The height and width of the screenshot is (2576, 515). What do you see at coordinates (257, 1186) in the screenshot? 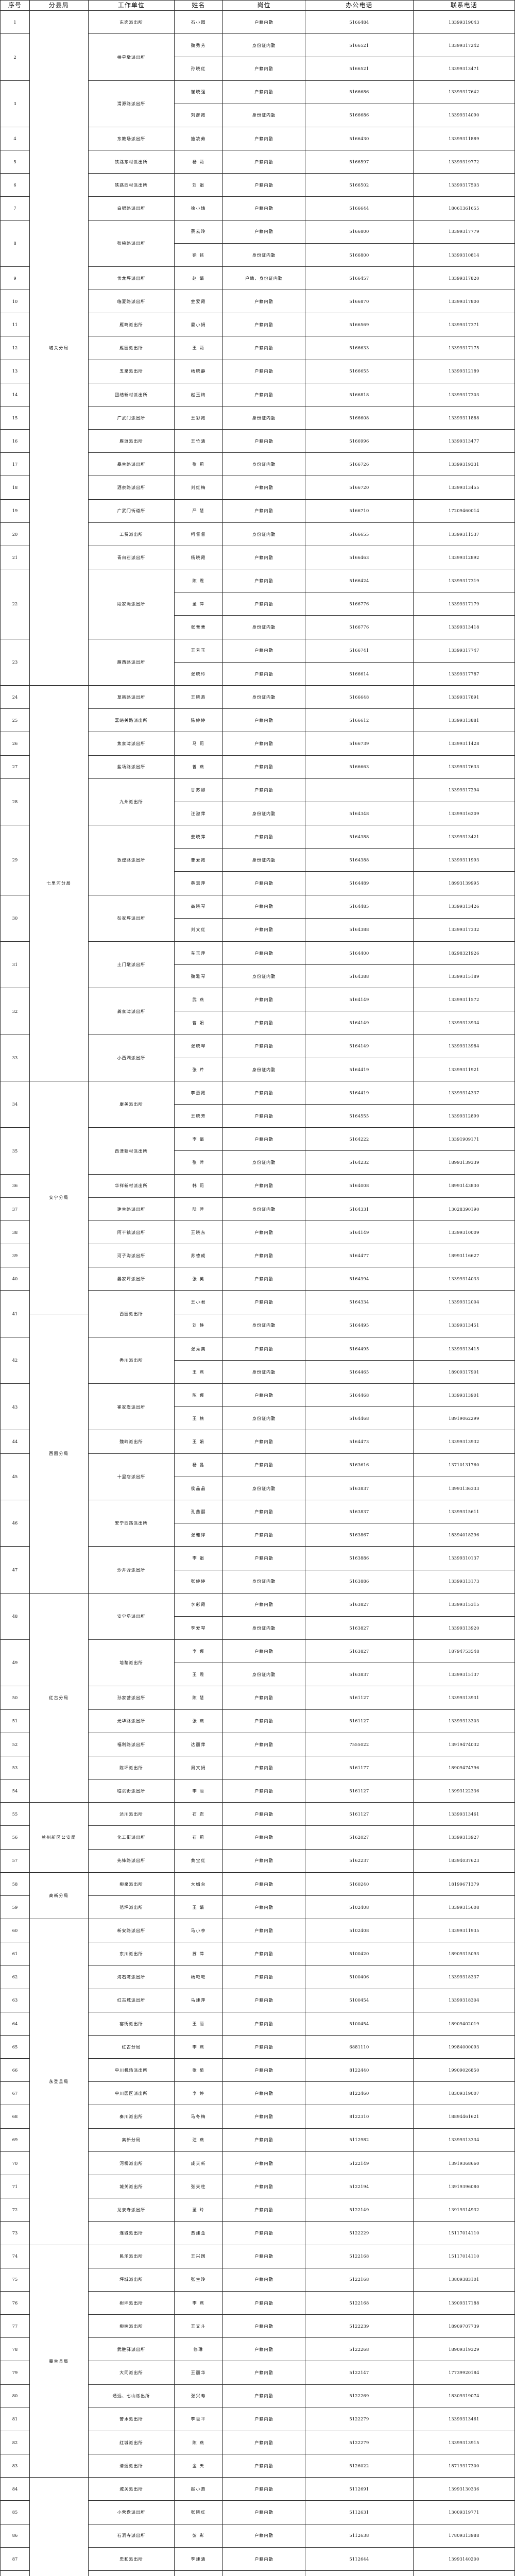
I see `table-row: 36 华祥新村派出所韩 莉户籍内勤 5164008 18993143830` at bounding box center [257, 1186].